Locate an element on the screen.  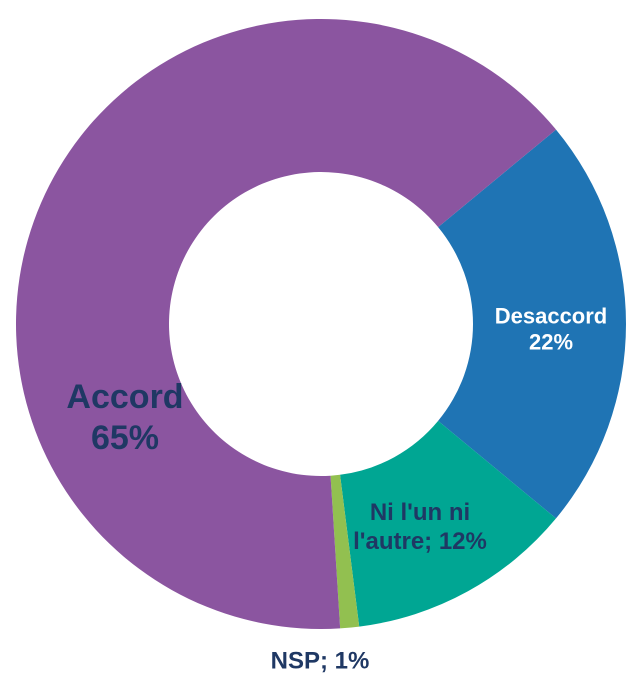
data-label: NSP; 1% is located at coordinates (320, 661).